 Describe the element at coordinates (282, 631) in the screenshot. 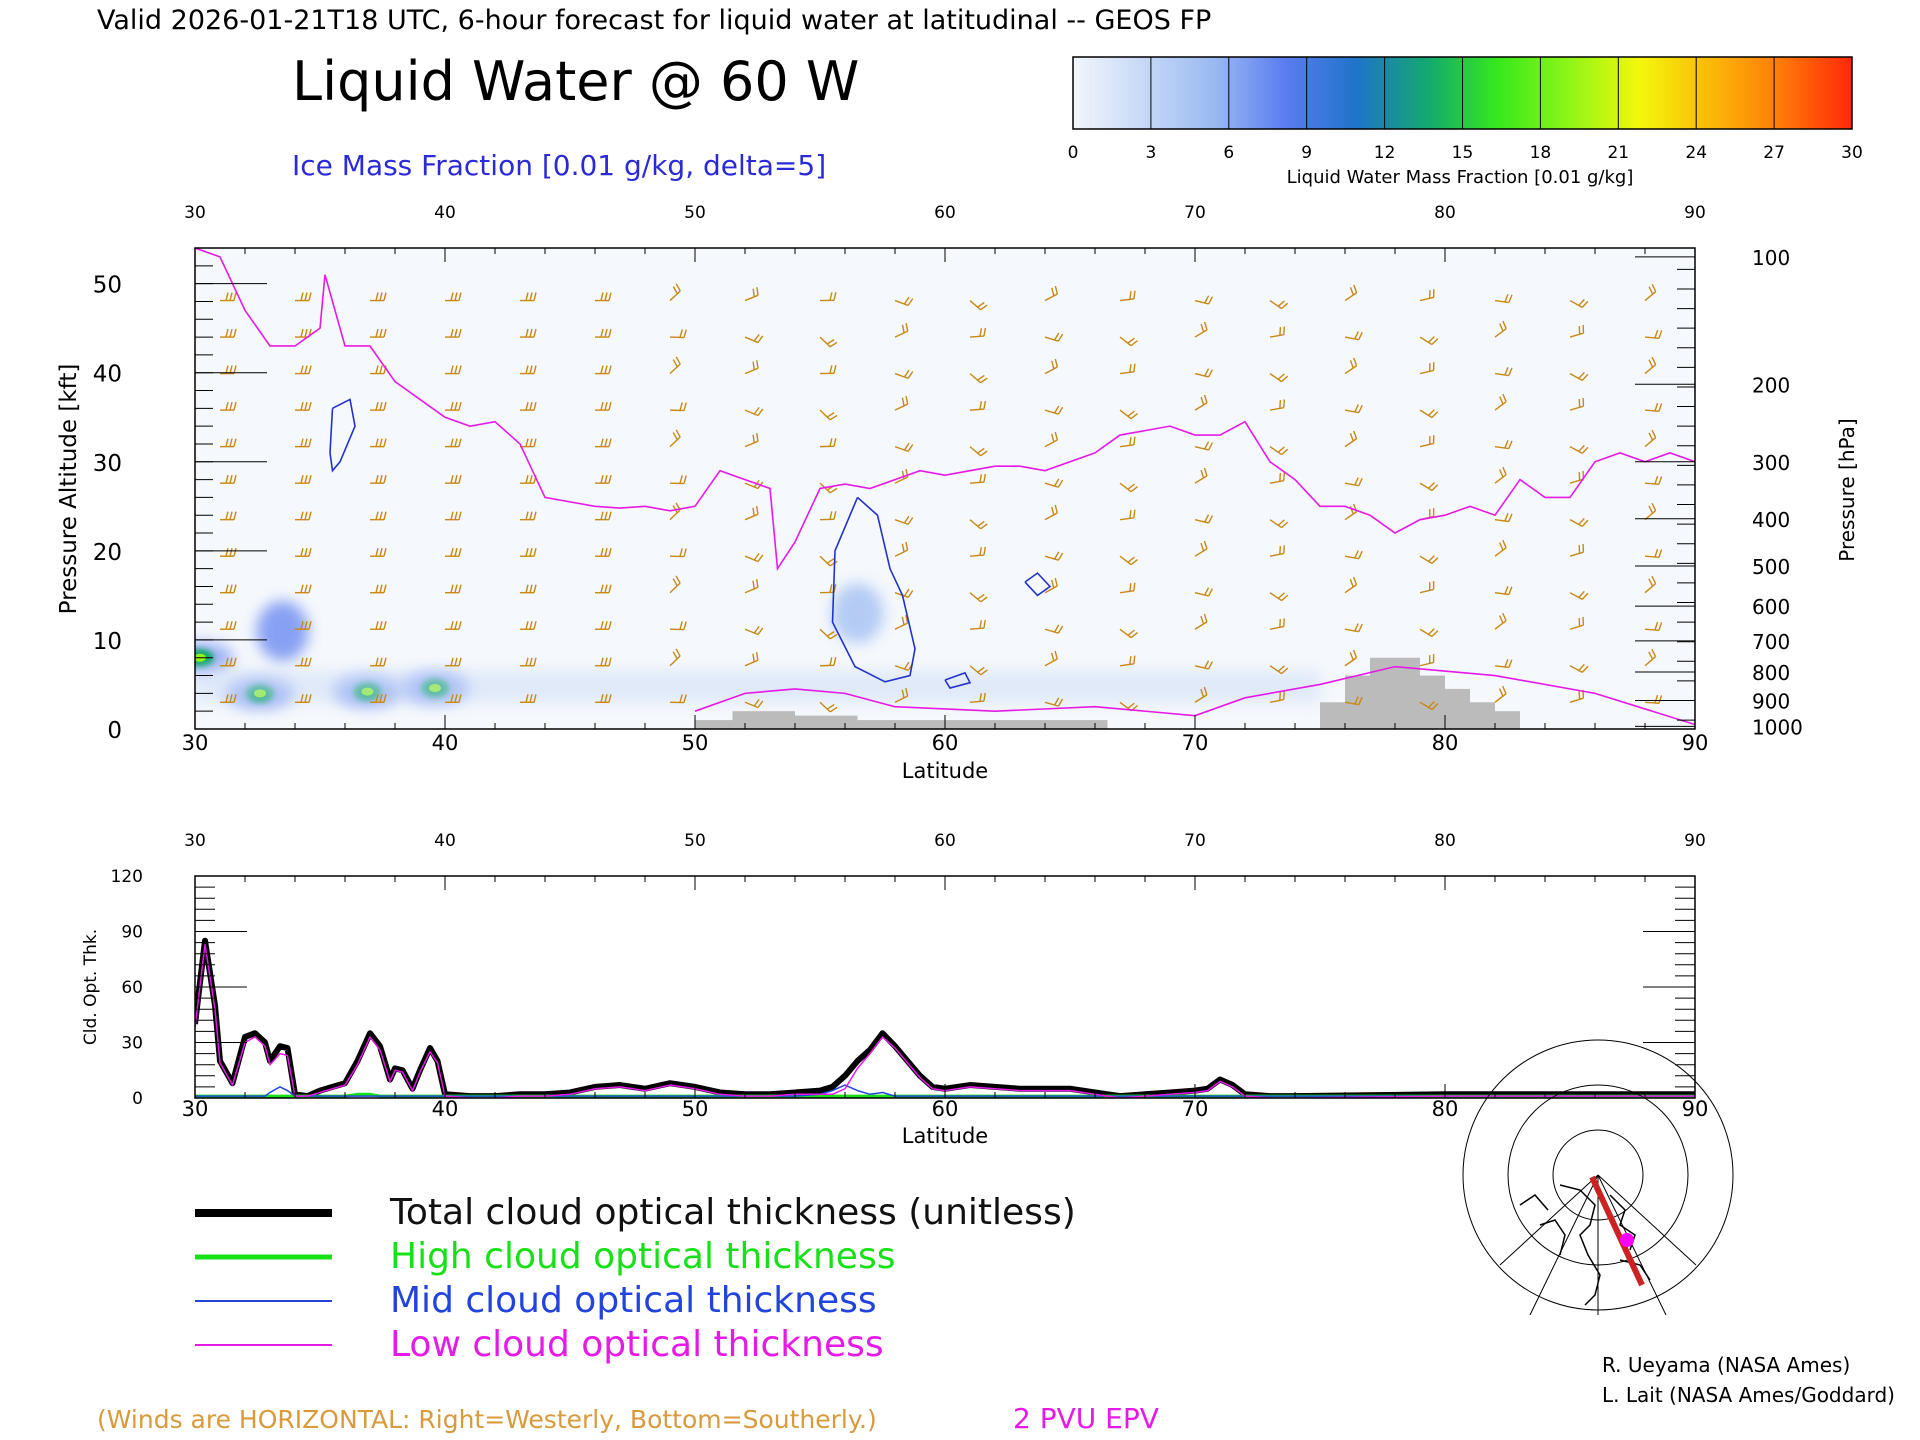

I see `liquid-water-blob` at that location.